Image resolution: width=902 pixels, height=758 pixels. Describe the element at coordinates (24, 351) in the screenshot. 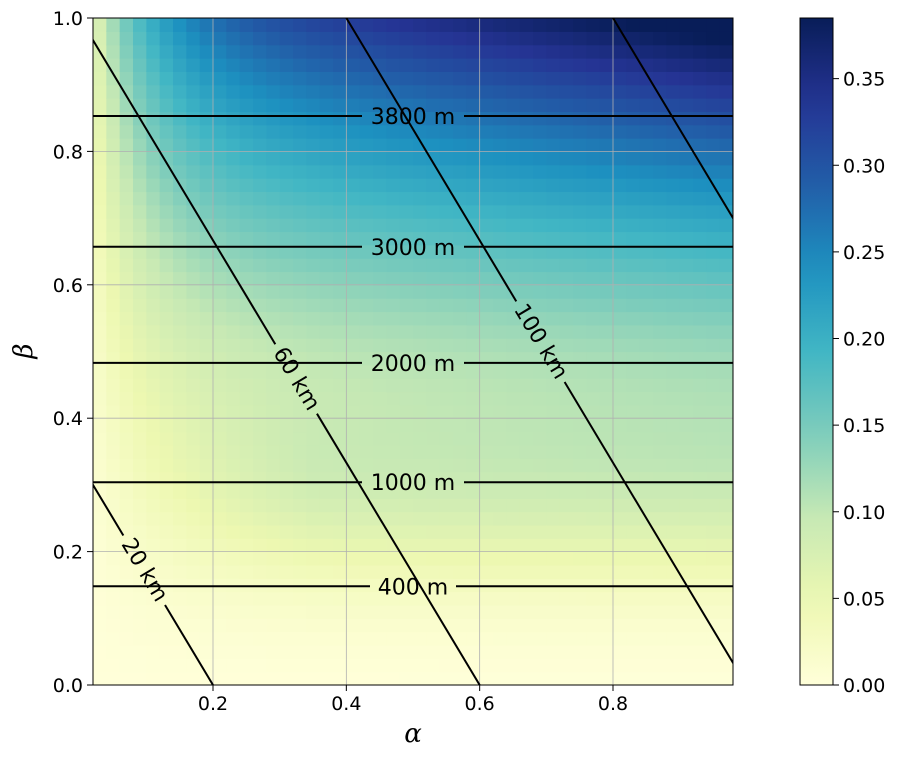

I see `y-axis-label: β` at that location.